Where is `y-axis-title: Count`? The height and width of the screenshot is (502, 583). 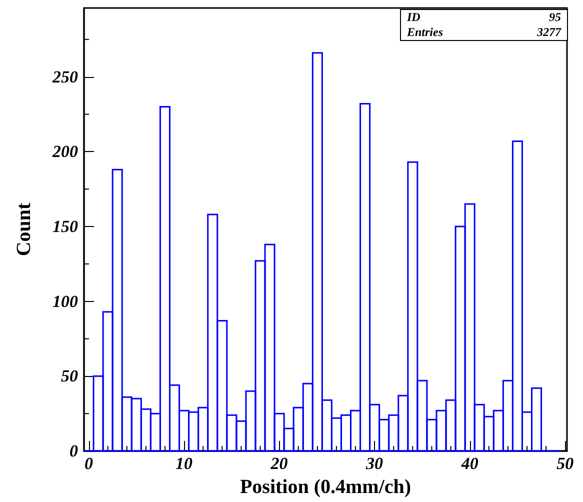 y-axis-title: Count is located at coordinates (24, 229).